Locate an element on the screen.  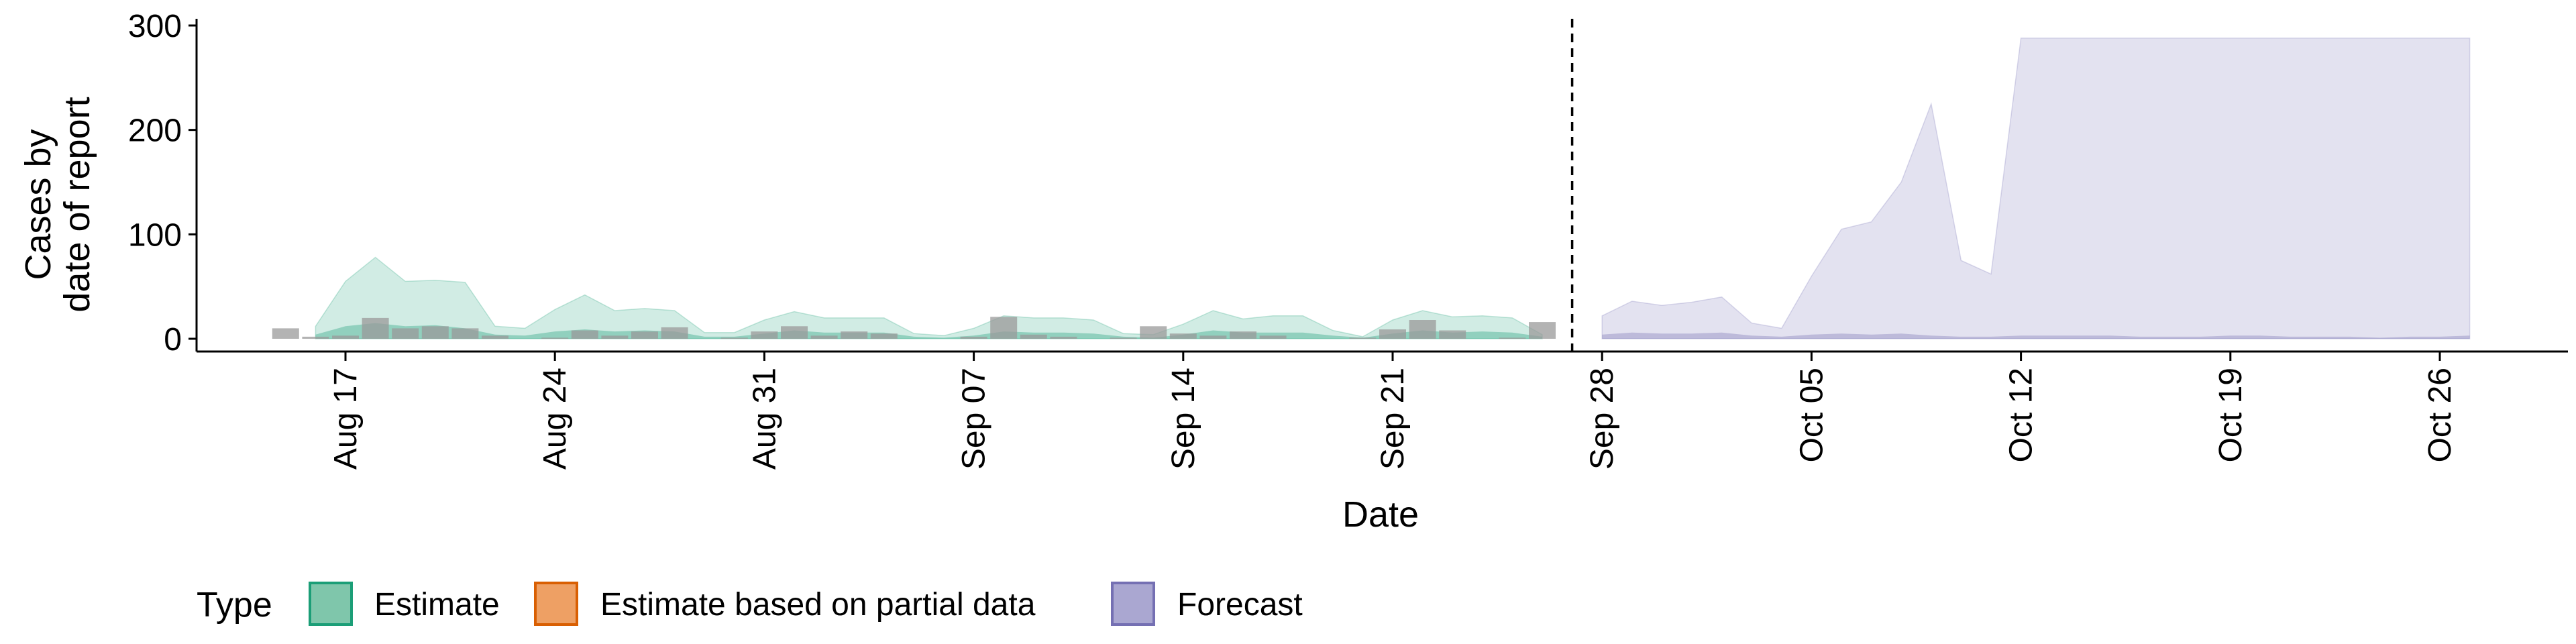
x-tick-label: Sep 07 is located at coordinates (974, 419).